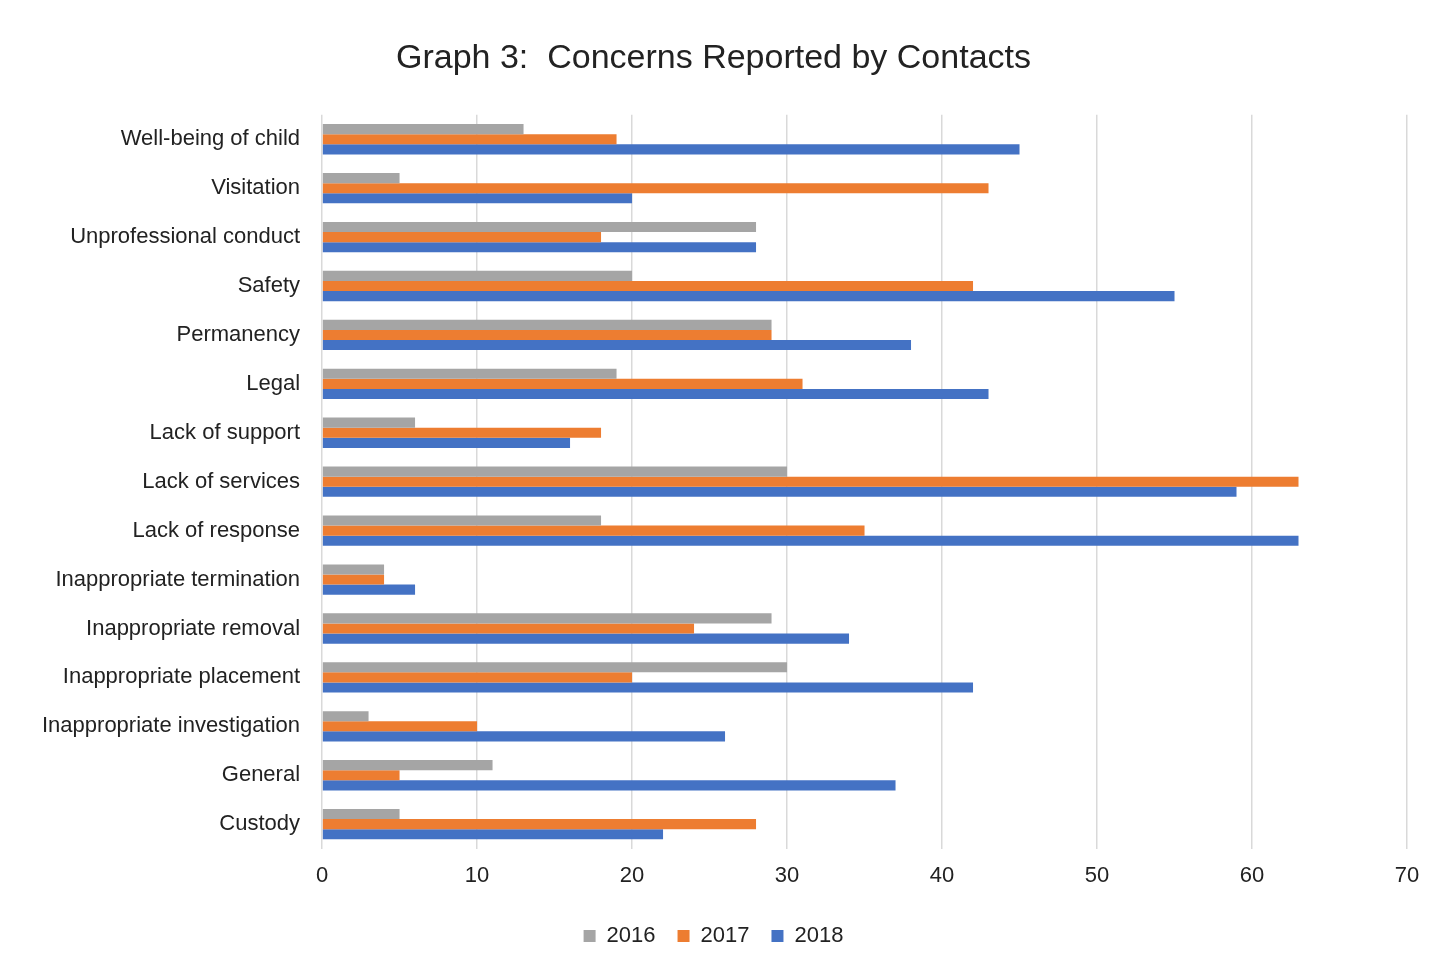 This screenshot has width=1447, height=972. Describe the element at coordinates (787, 874) in the screenshot. I see `x-tick-label: 30` at that location.